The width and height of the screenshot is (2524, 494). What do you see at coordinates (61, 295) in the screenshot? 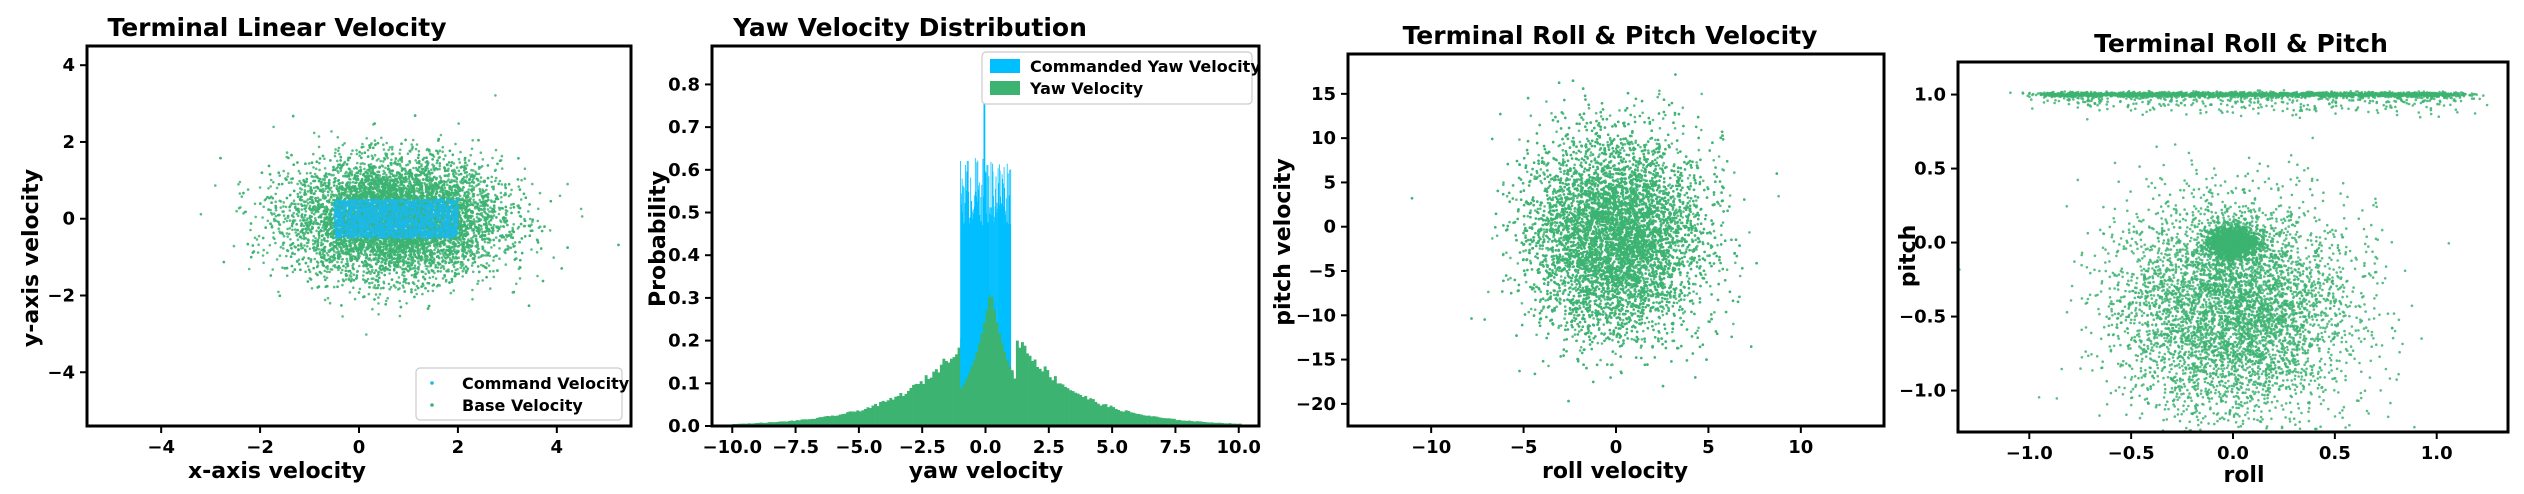
I see `y-tick-label: −2` at bounding box center [61, 295].